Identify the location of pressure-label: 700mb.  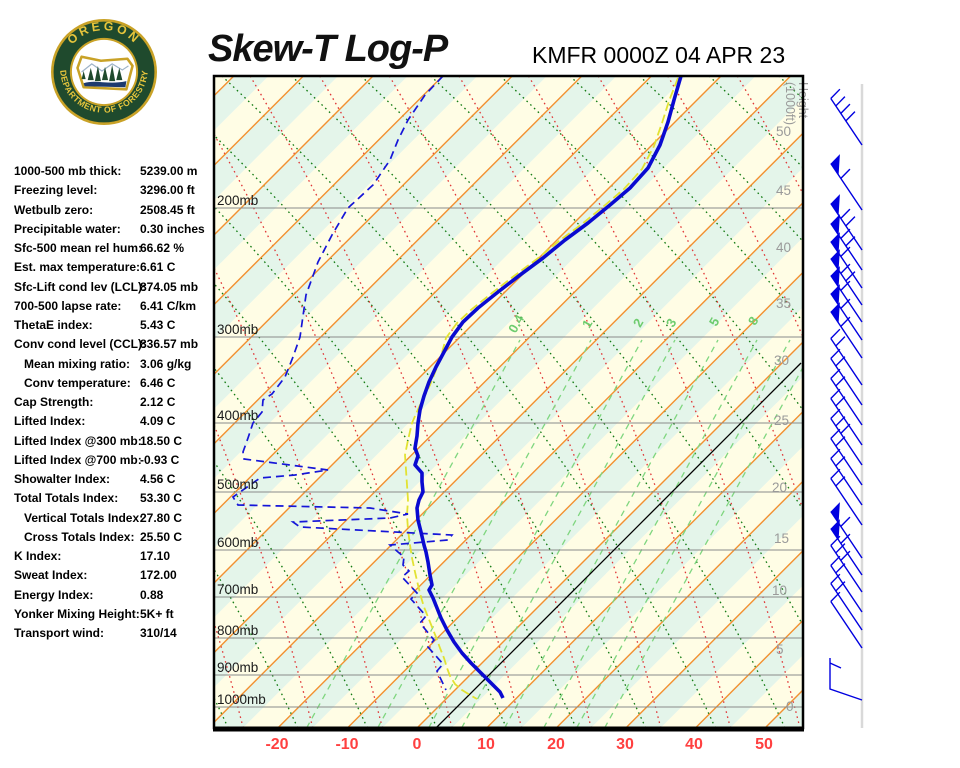
(237, 589).